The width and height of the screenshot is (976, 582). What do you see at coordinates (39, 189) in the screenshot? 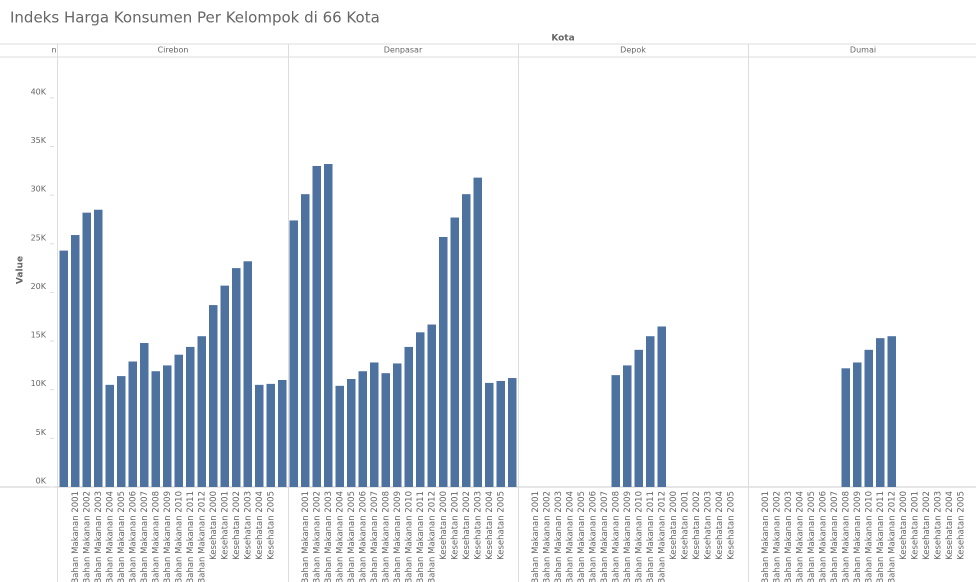
I see `y-tick-label: 30K` at bounding box center [39, 189].